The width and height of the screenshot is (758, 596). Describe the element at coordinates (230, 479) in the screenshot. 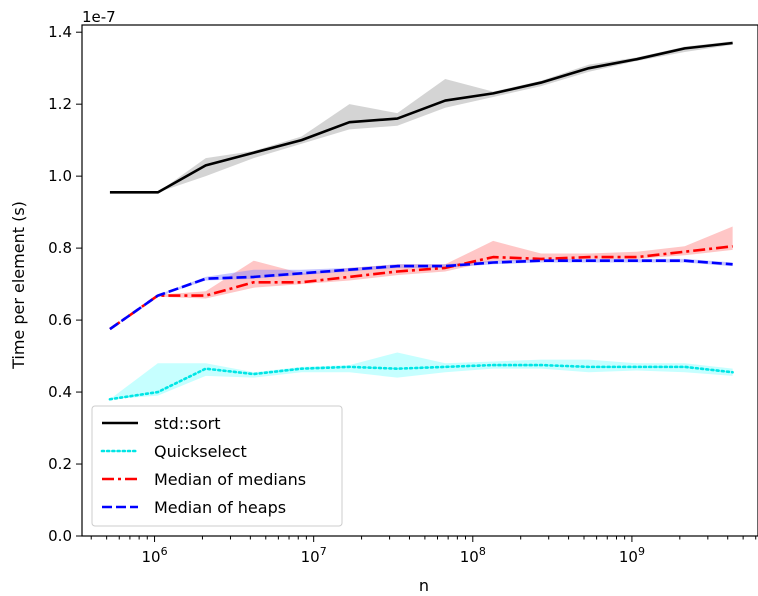

I see `legend-label: Median of medians` at that location.